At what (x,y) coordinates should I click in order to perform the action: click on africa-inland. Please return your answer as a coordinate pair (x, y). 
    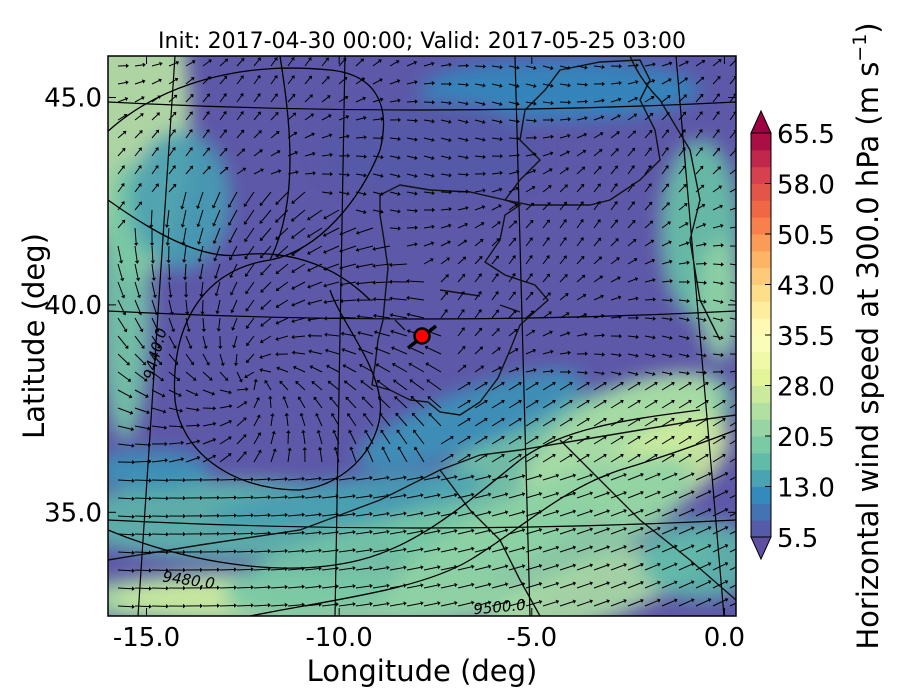
    Looking at the image, I should click on (647, 520).